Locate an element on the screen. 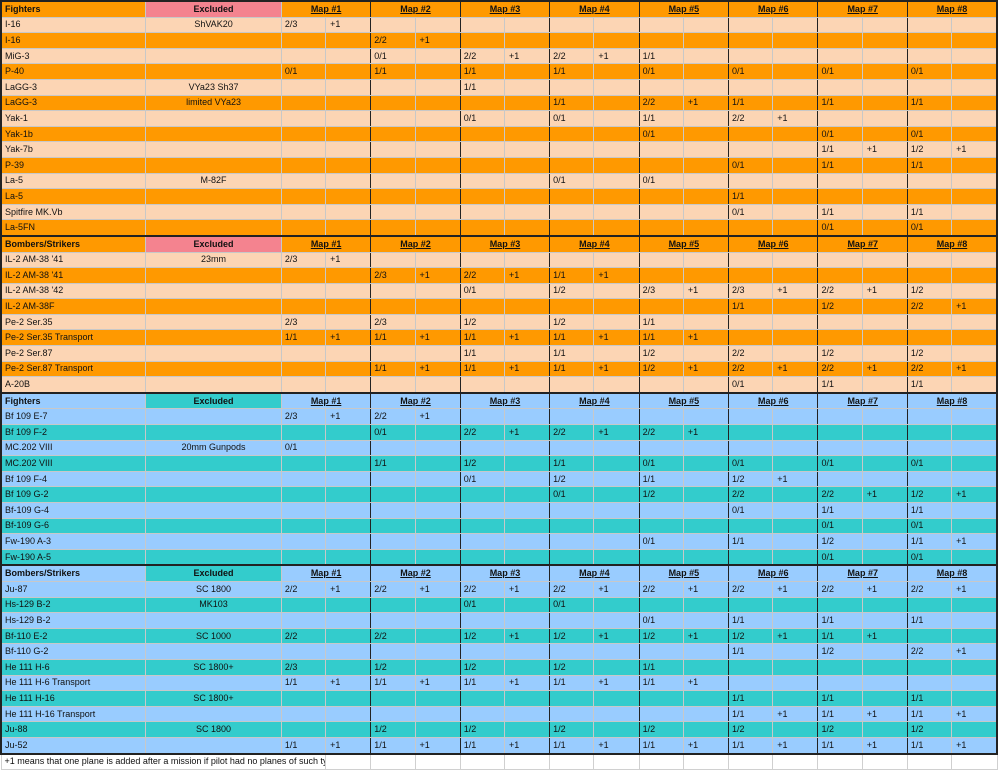 The width and height of the screenshot is (1000, 770). aircraft-name: Bf-110 G-2 is located at coordinates (73, 651).